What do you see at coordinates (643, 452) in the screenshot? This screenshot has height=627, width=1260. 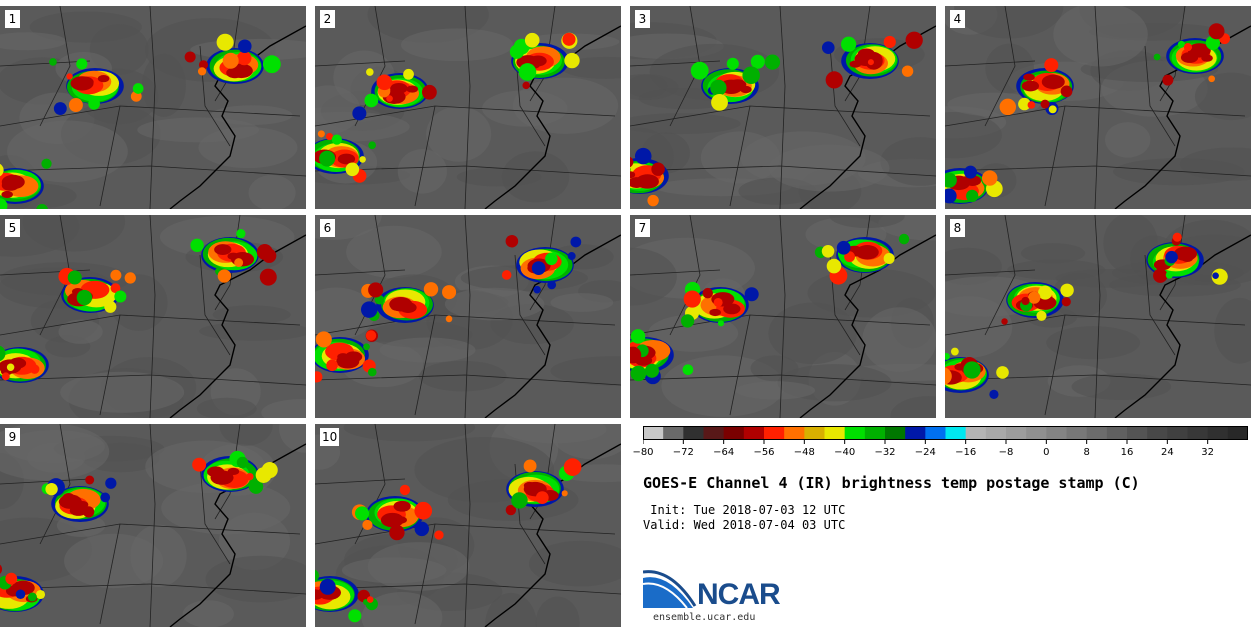 I see `colorbar-tick-label: −80` at bounding box center [643, 452].